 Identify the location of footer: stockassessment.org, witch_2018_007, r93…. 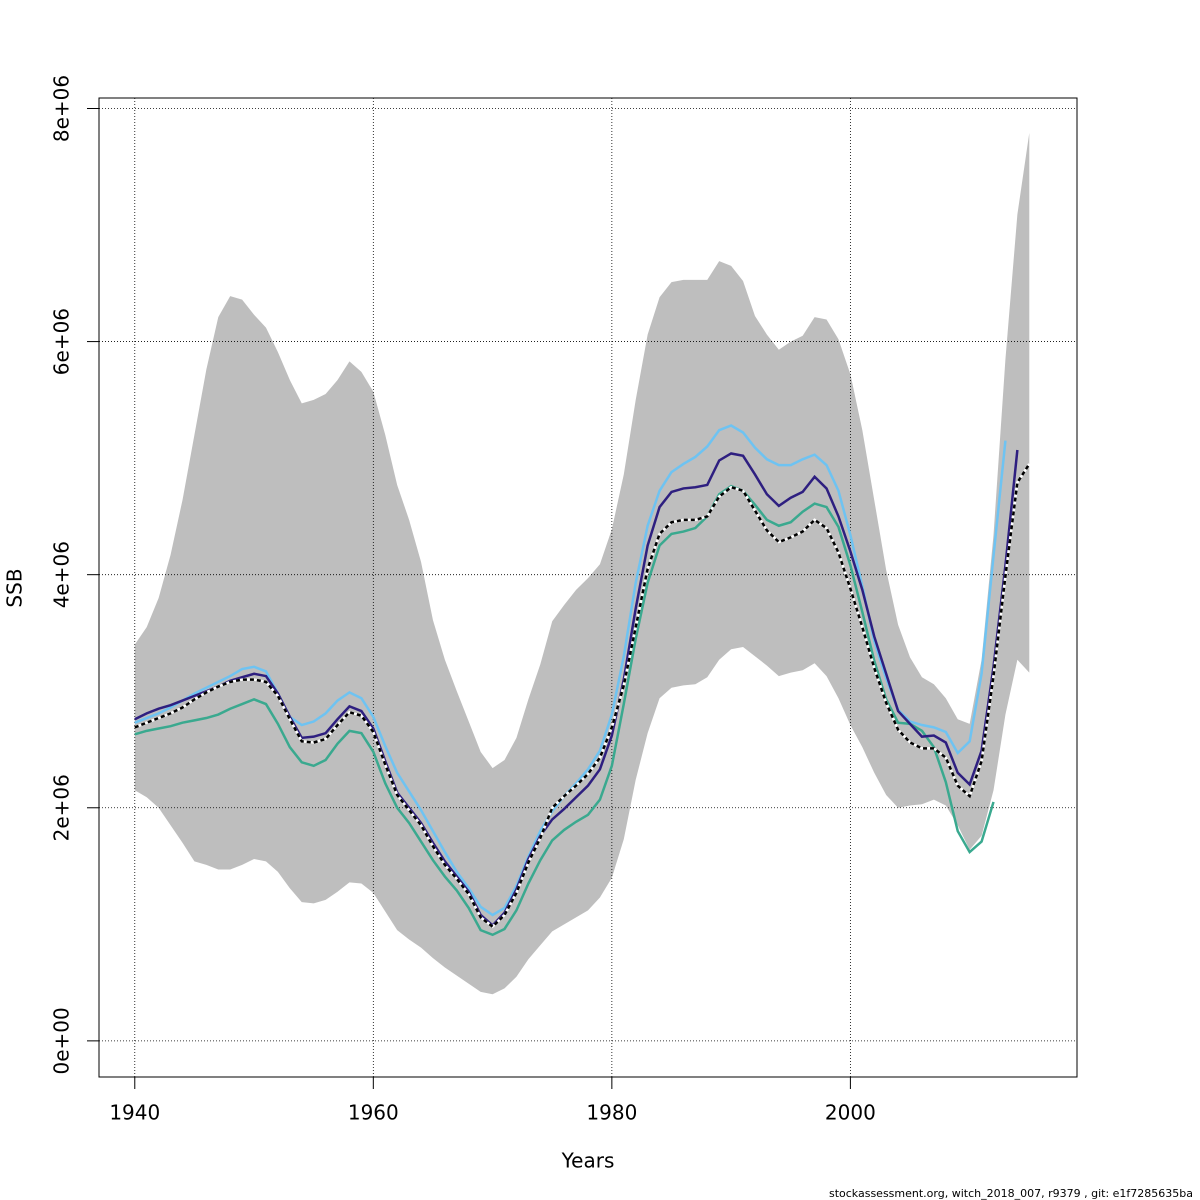
(1011, 1193).